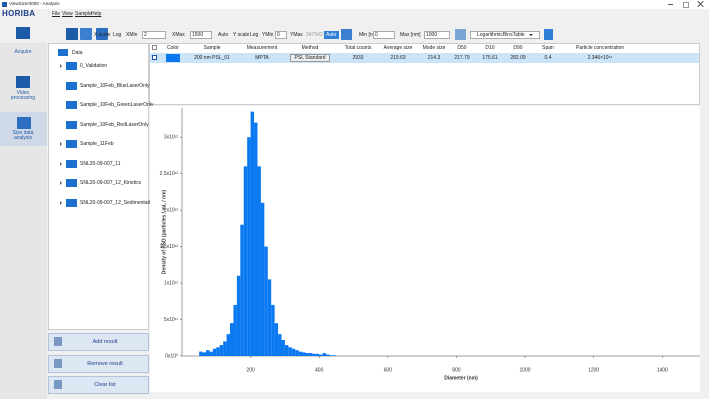 This screenshot has width=709, height=399. I want to click on tree-panel, so click(98, 186).